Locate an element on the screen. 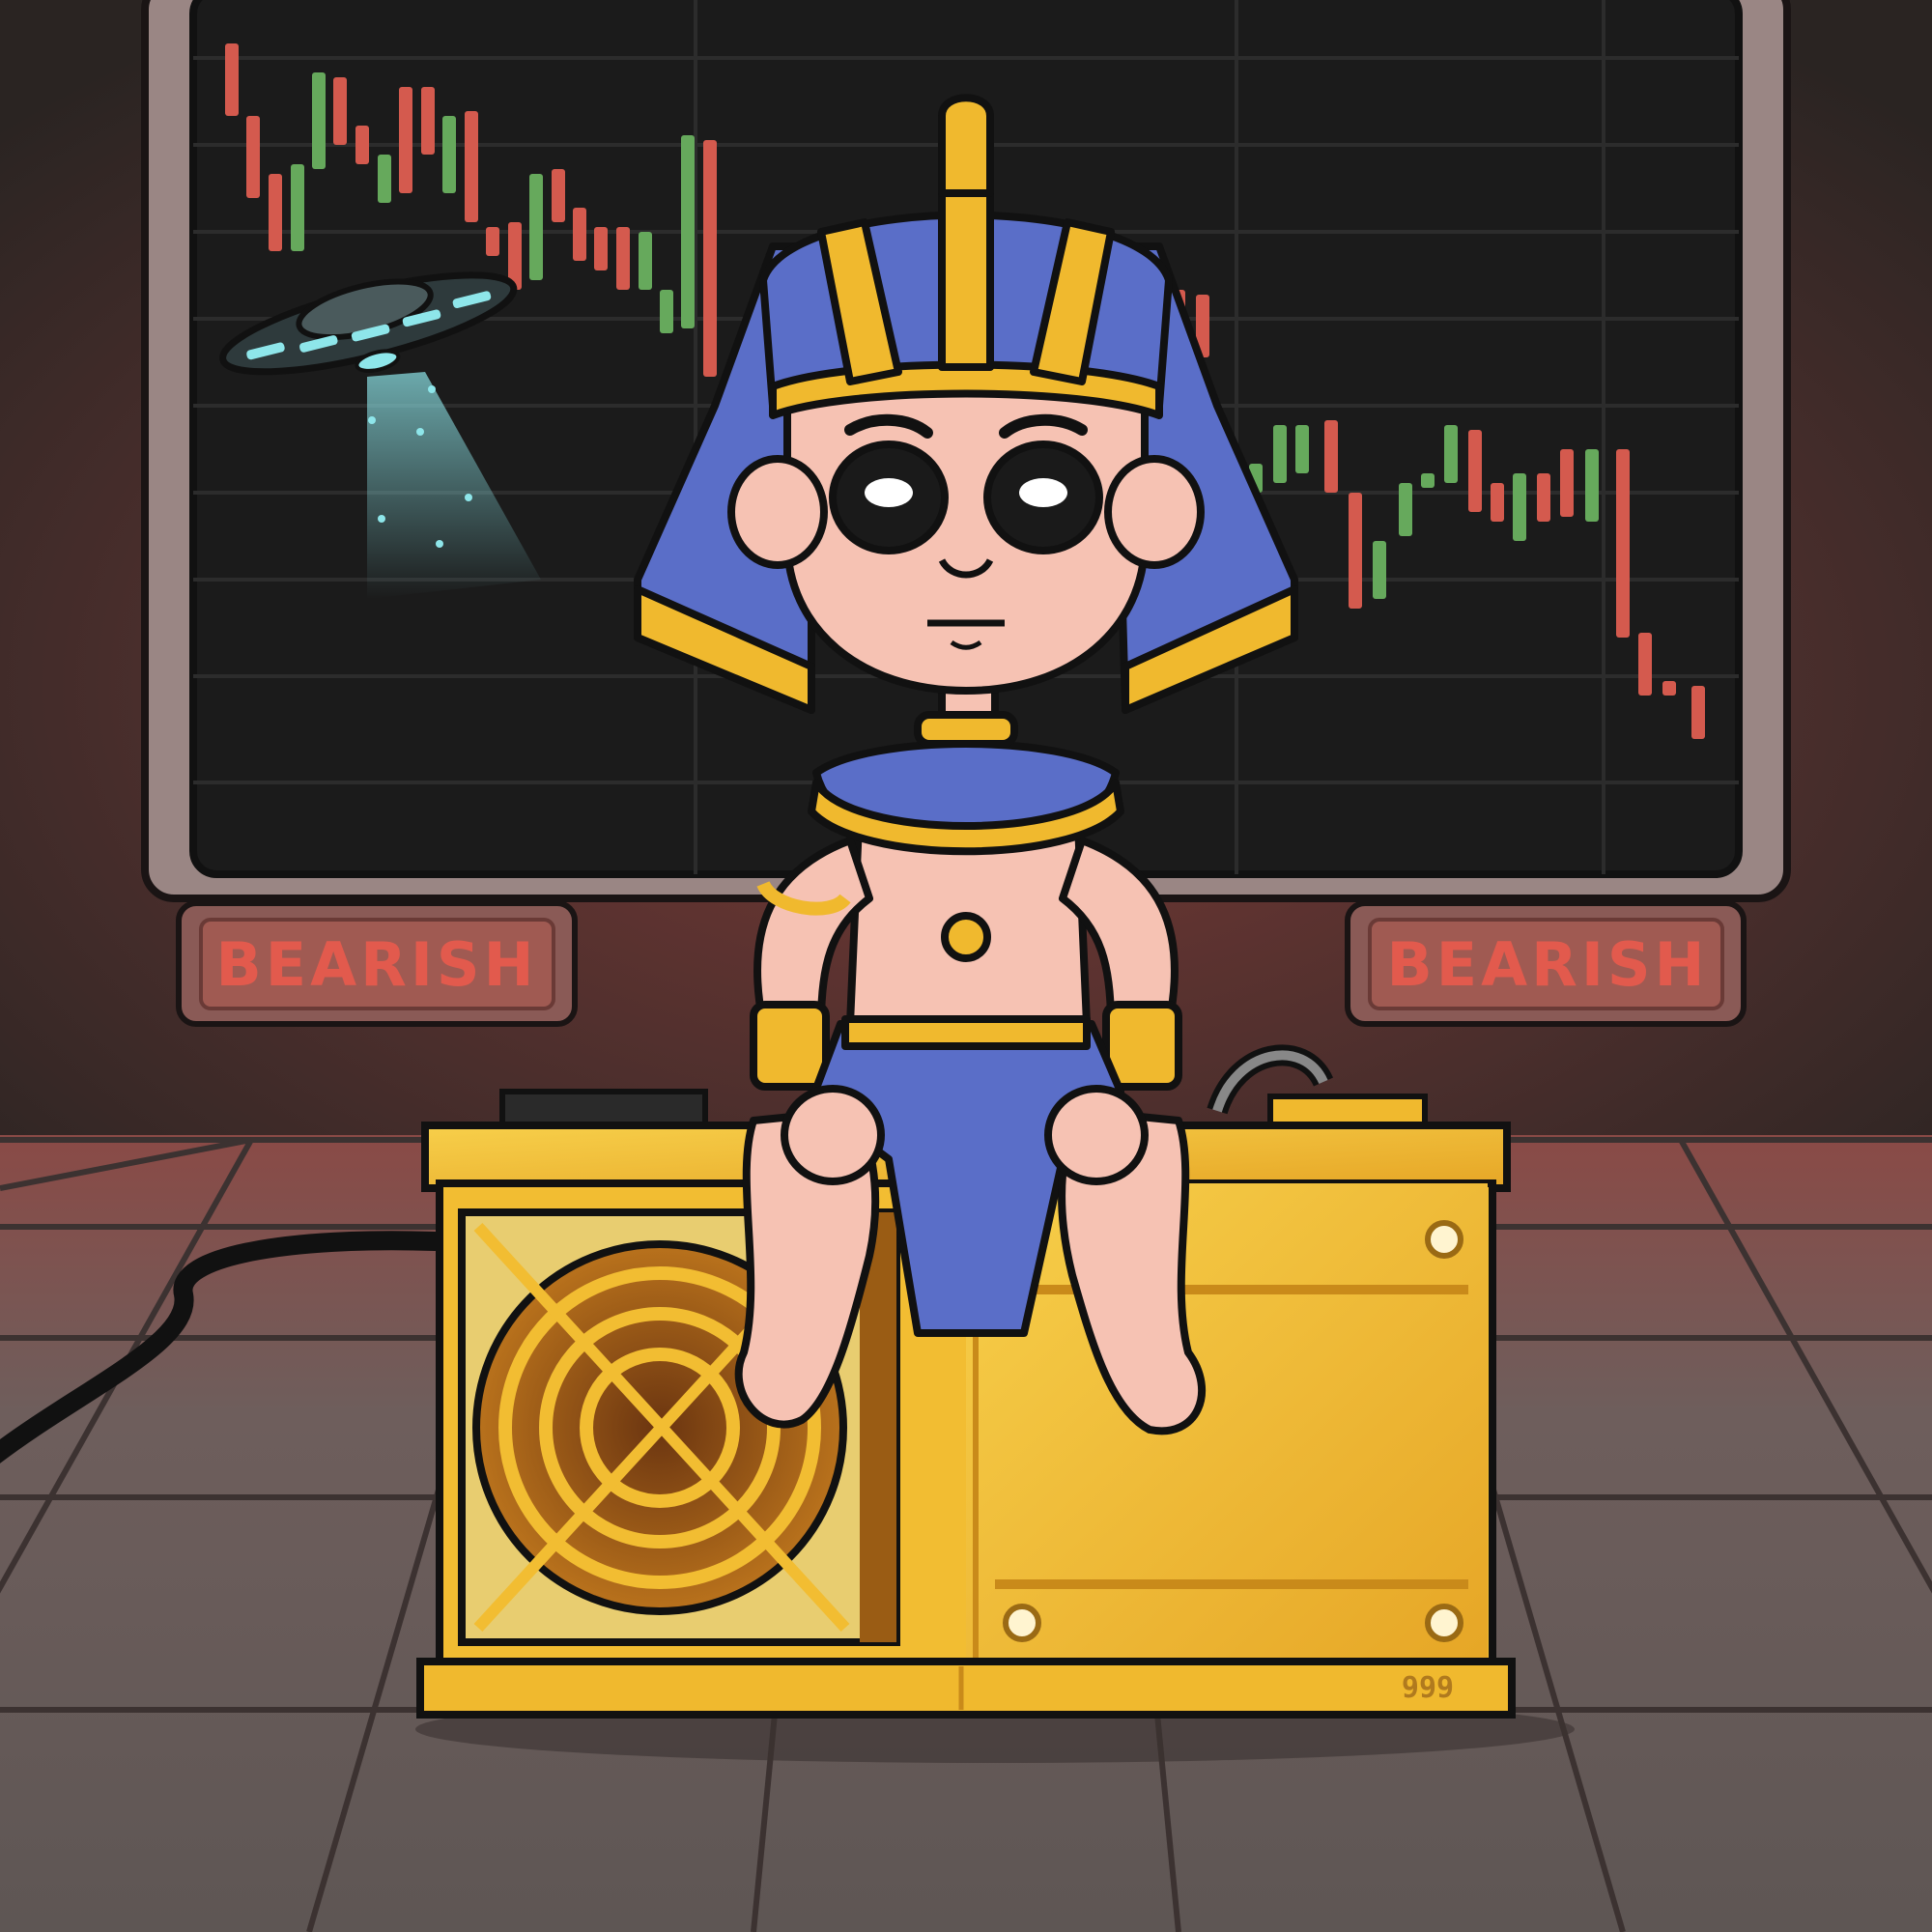  bearish-label-left: BEARISH is located at coordinates (377, 964).